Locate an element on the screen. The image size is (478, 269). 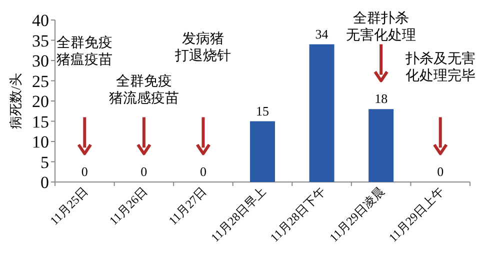
y-tick-label: 35 is located at coordinates (40, 40).